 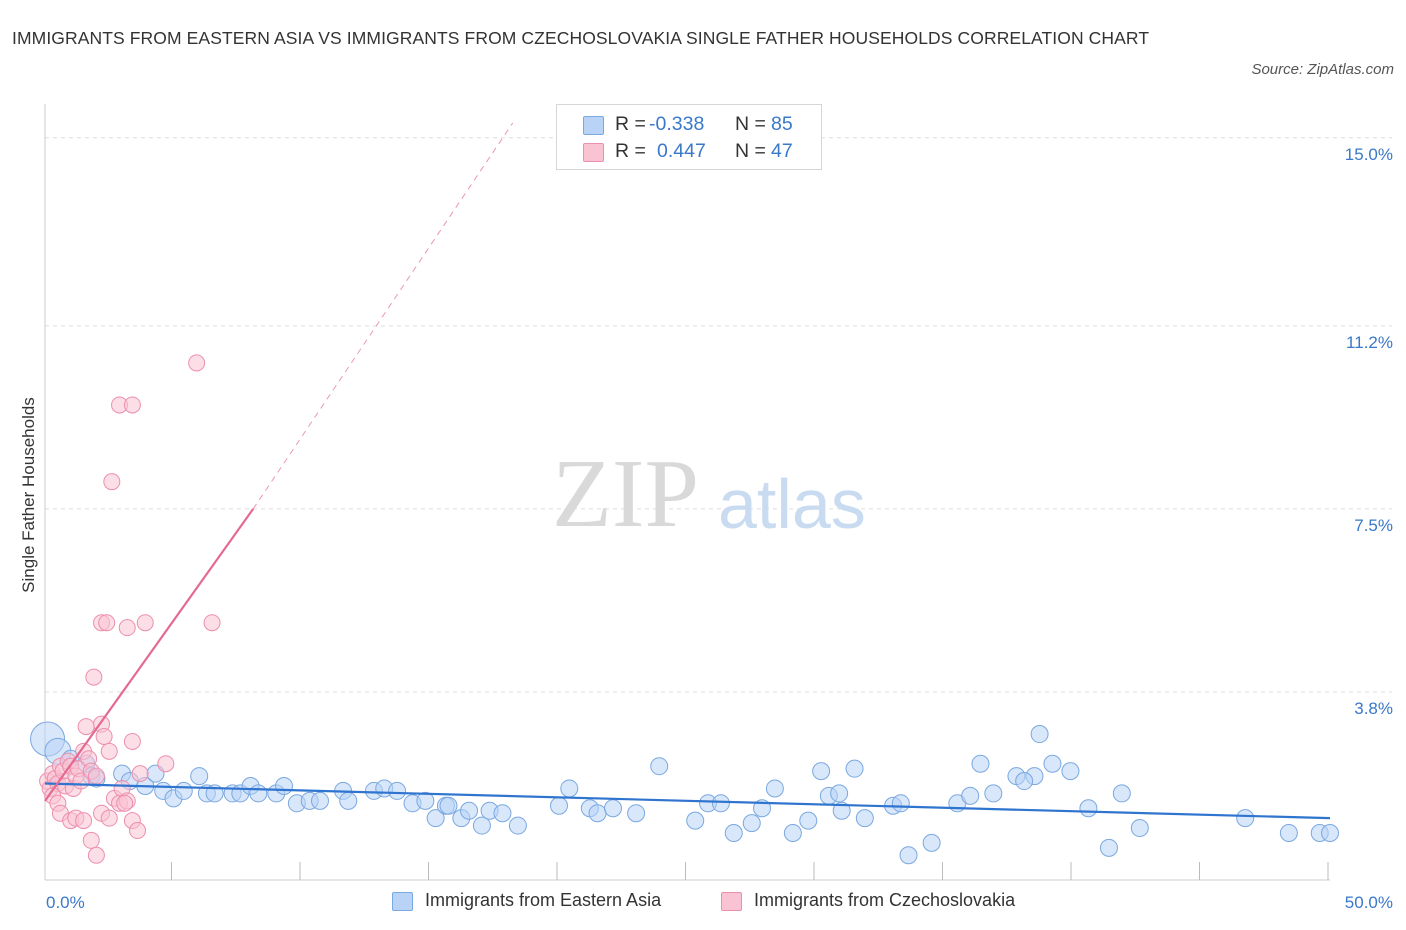 I want to click on legend-label-czechoslovakia: Immigrants from Czechoslovakia, so click(x=885, y=900).